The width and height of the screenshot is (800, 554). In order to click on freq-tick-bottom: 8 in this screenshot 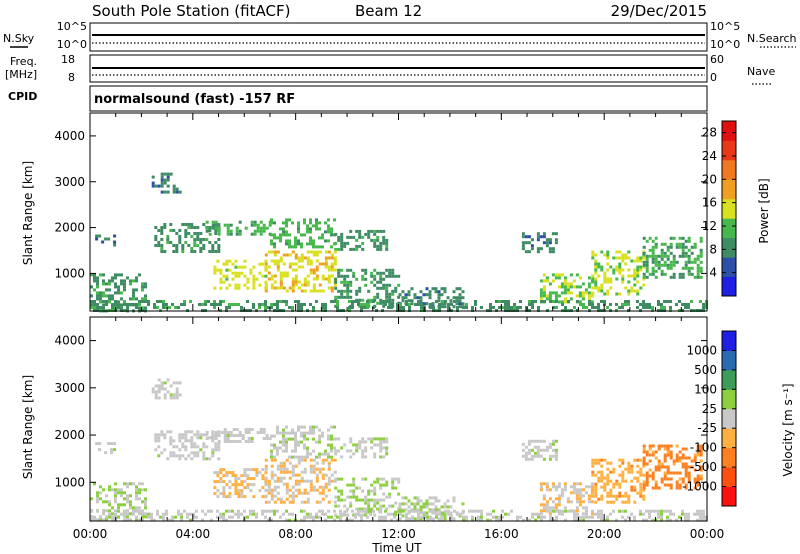, I will do `click(71, 77)`.